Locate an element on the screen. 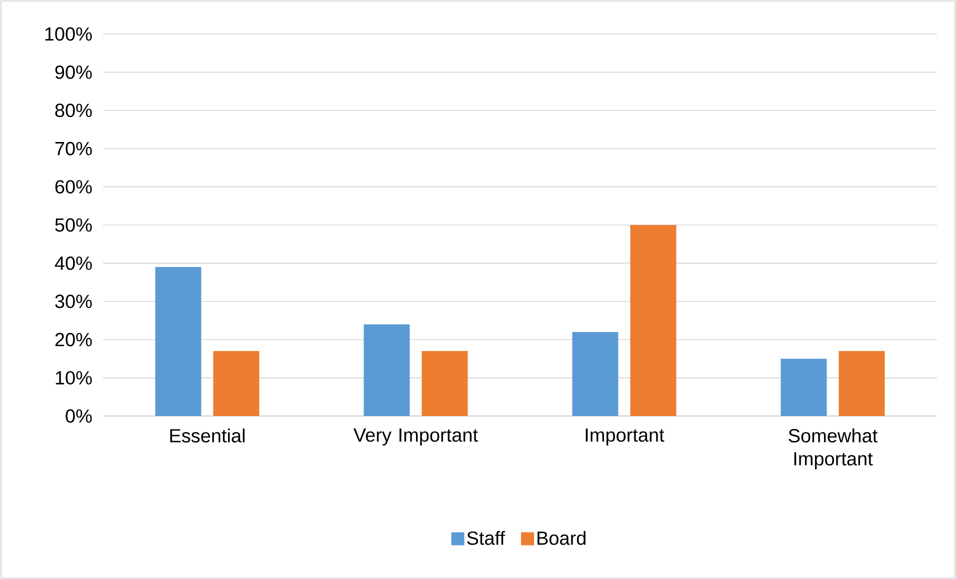 This screenshot has width=956, height=579. y-tick-label: 60% is located at coordinates (73, 187).